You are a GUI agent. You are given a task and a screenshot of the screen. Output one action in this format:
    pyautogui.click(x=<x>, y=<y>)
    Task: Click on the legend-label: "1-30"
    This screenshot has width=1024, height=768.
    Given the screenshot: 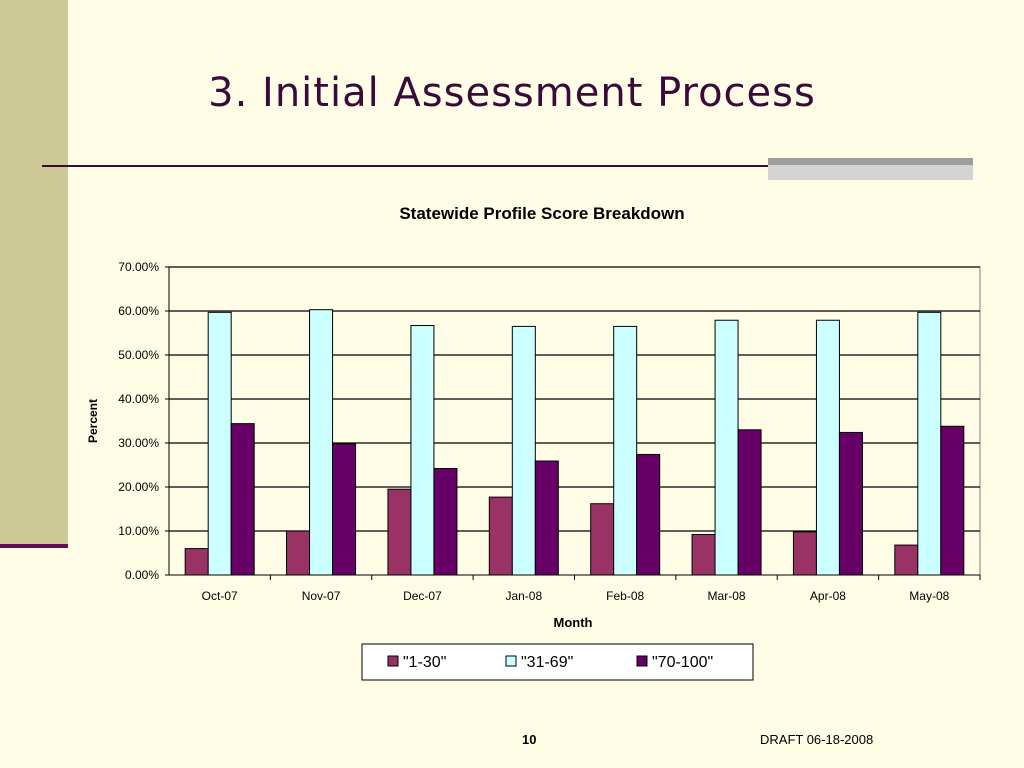 What is the action you would take?
    pyautogui.click(x=424, y=662)
    